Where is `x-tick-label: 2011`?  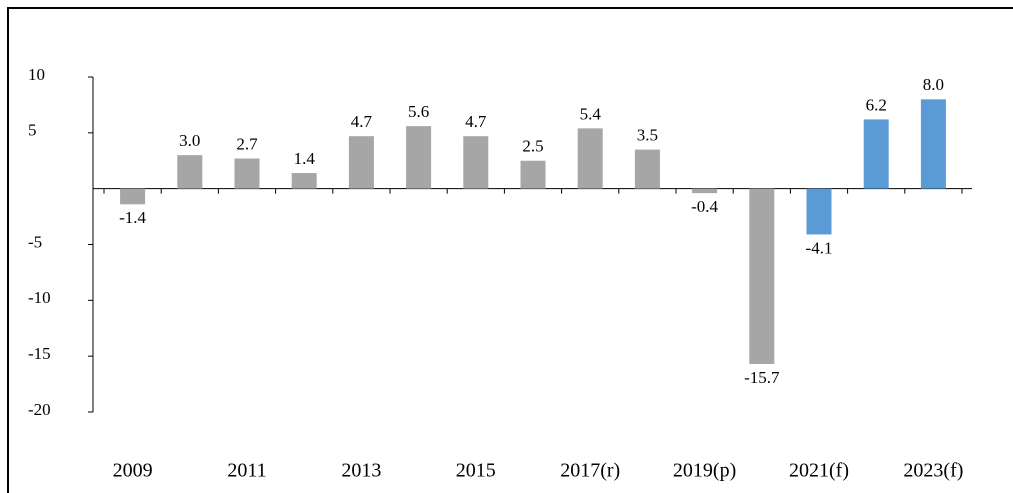
x-tick-label: 2011 is located at coordinates (246, 471).